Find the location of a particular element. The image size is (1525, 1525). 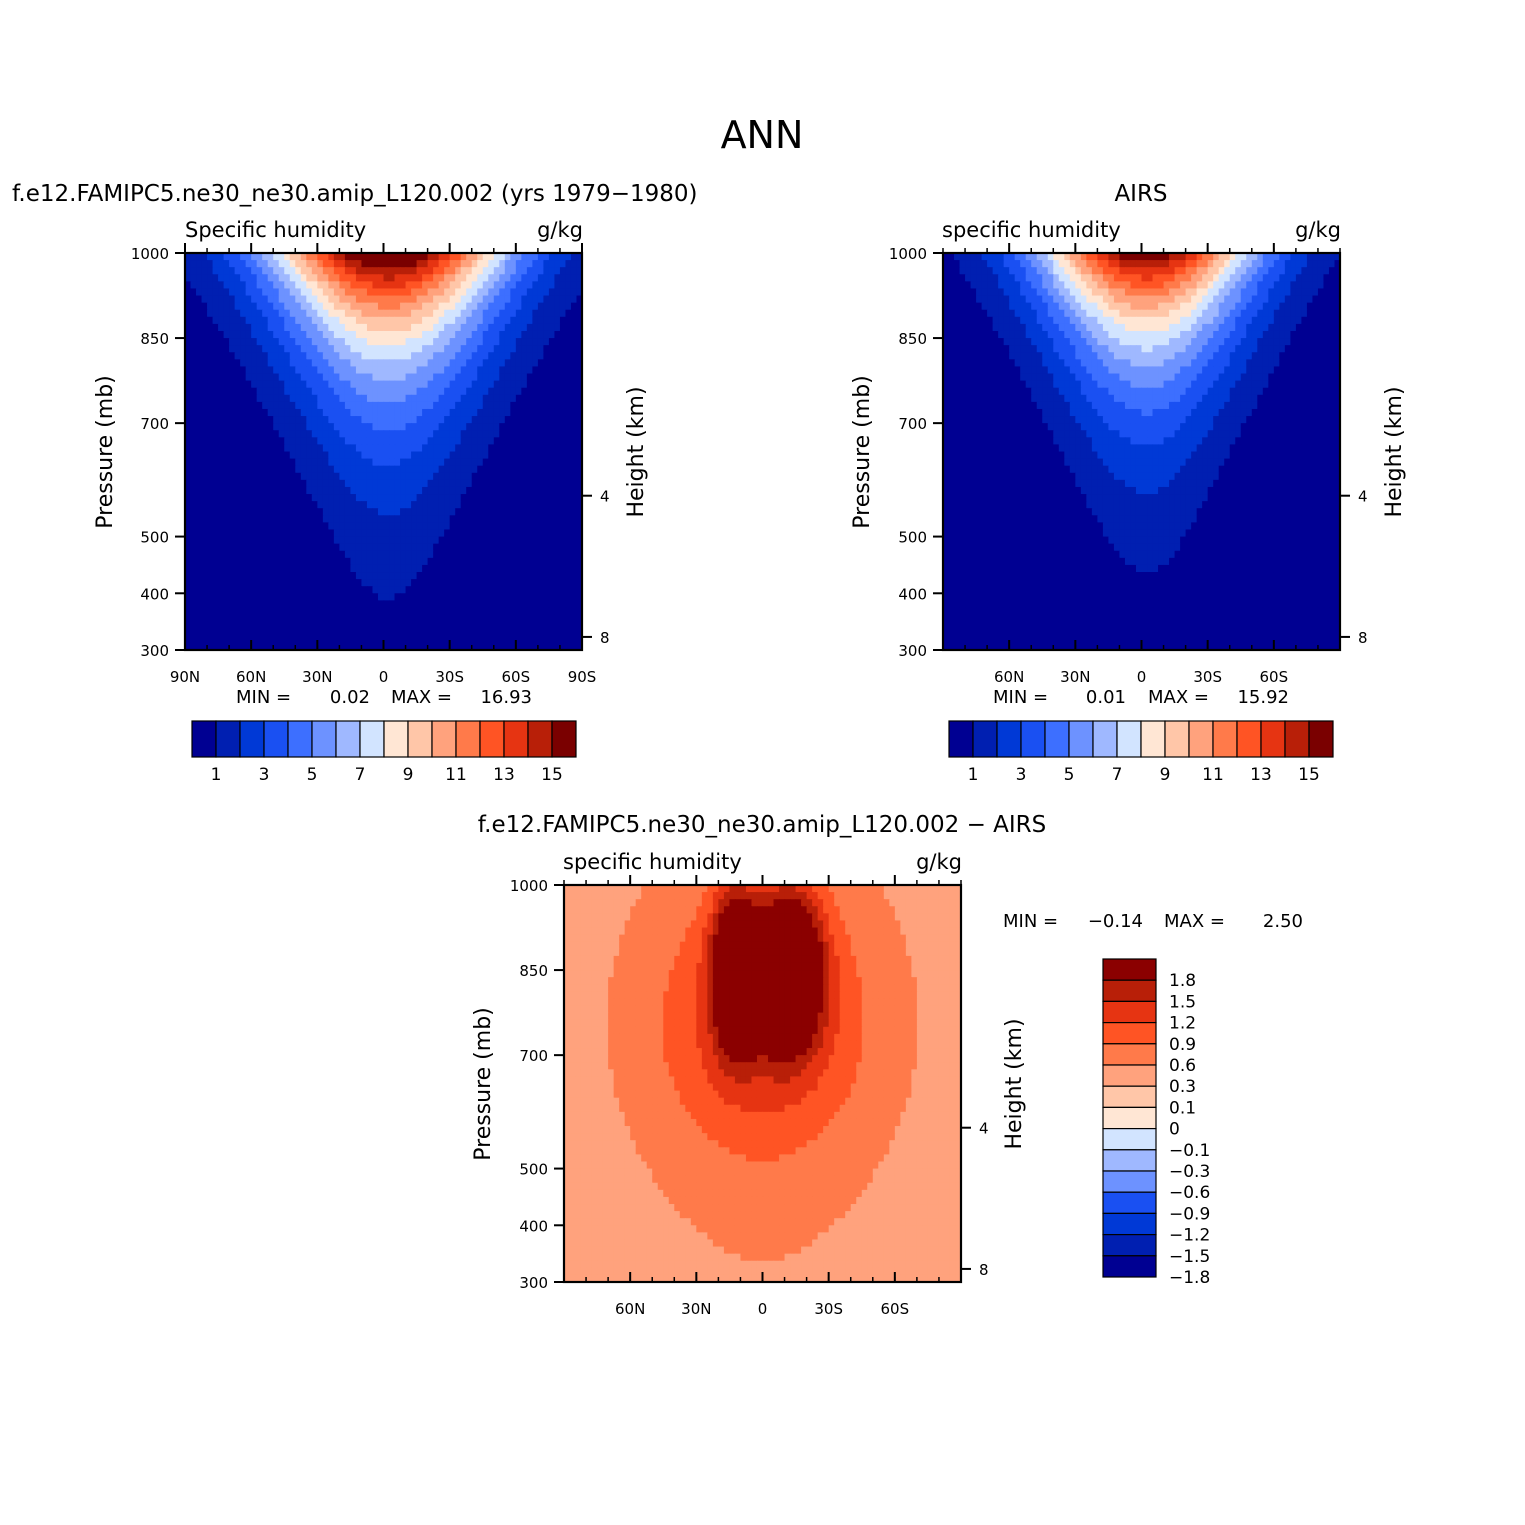

panel1-min-value: 0.02 is located at coordinates (350, 697).